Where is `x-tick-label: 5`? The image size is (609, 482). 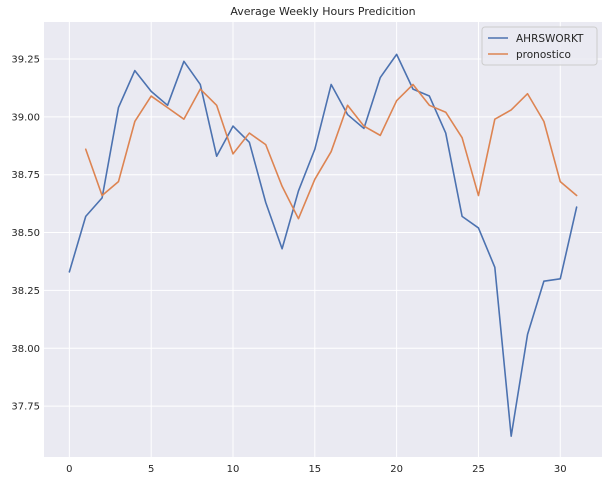 x-tick-label: 5 is located at coordinates (151, 469).